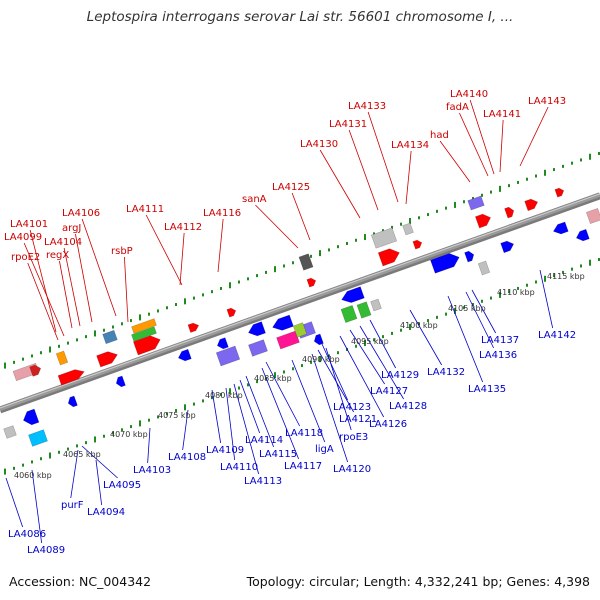  I want to click on upper-gene-label: LA4133, so click(367, 106).